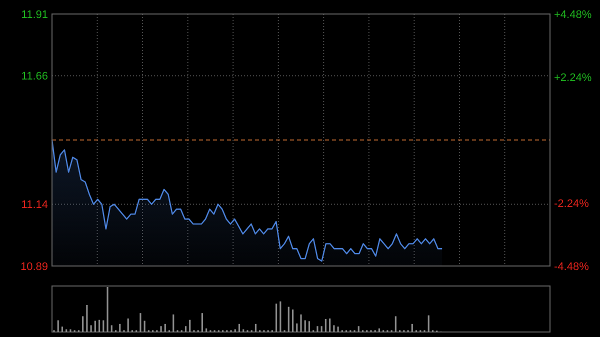 The image size is (600, 337). What do you see at coordinates (34, 76) in the screenshot?
I see `y-tick-label: 11.66` at bounding box center [34, 76].